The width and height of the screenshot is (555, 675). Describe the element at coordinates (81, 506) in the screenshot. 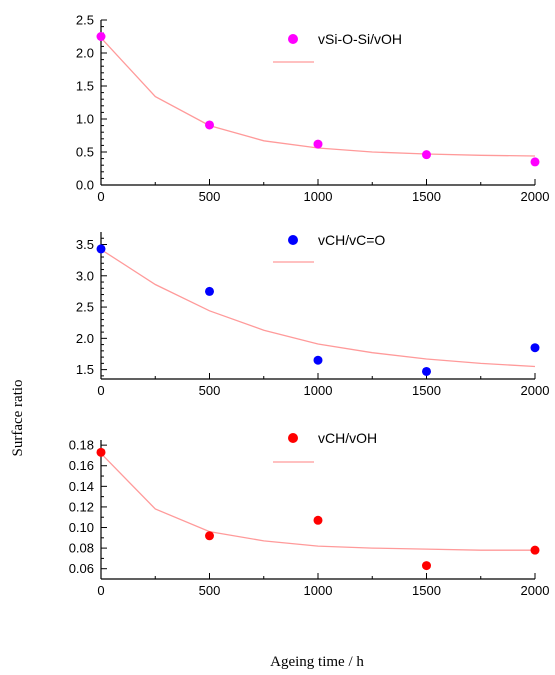

I see `y-tick-label: 0.12` at that location.